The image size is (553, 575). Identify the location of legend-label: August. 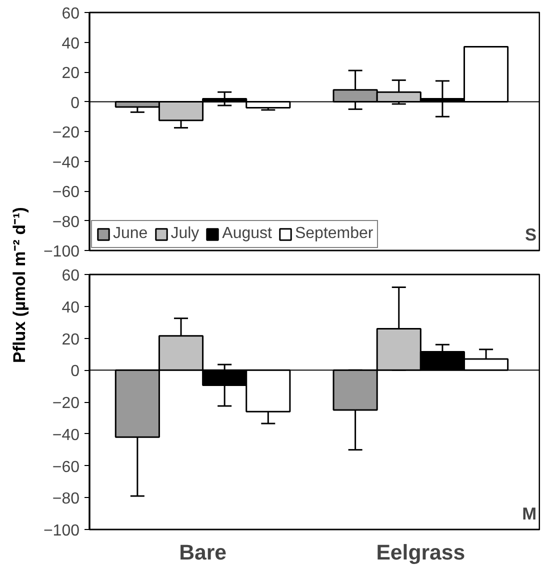
(247, 234).